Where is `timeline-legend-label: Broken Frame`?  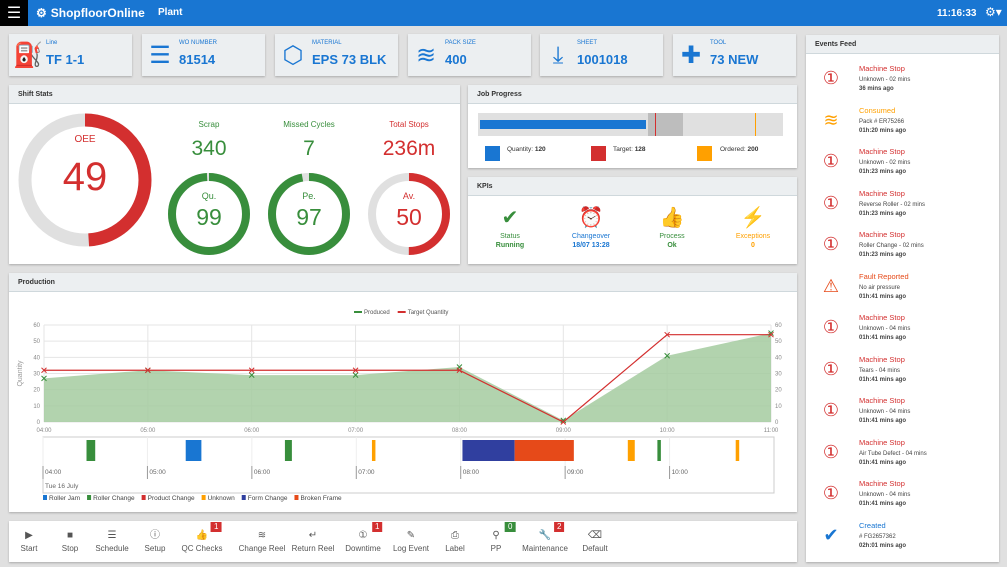 timeline-legend-label: Broken Frame is located at coordinates (321, 498).